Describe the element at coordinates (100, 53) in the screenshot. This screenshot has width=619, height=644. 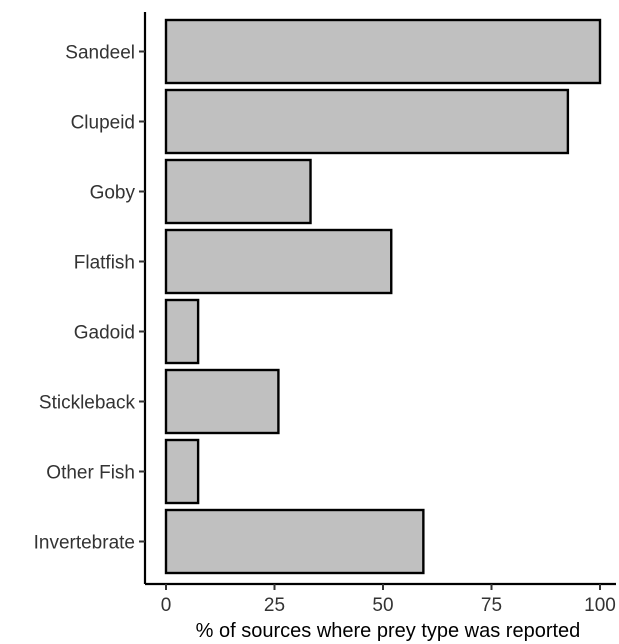
I see `y-tick-label-sandeel: Sandeel` at that location.